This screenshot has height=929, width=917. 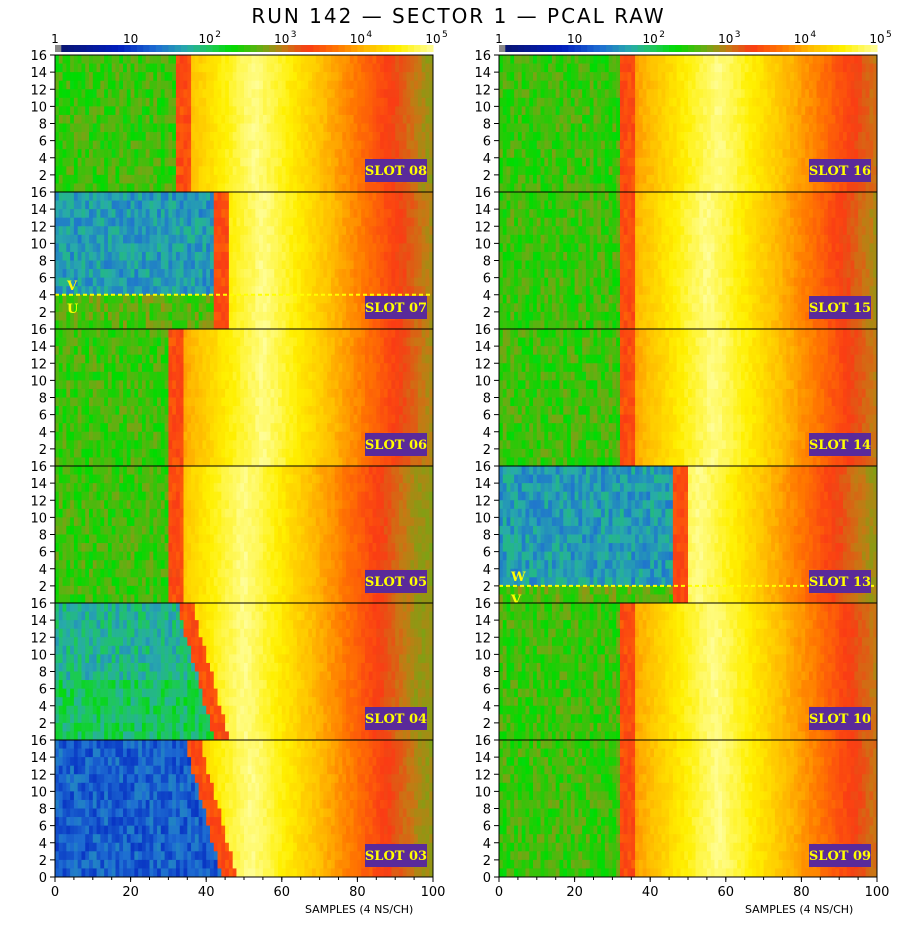 I want to click on slot-label: SLOT 07, so click(x=396, y=308).